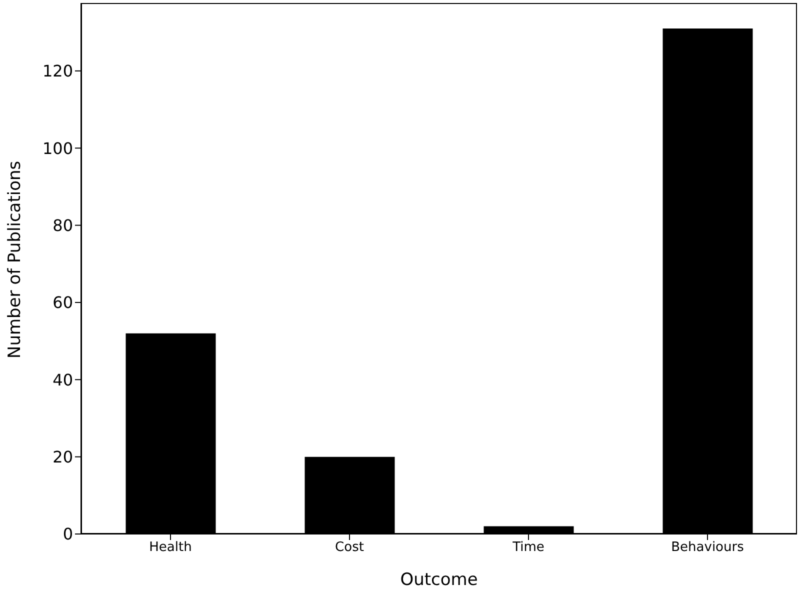 This screenshot has width=800, height=593. What do you see at coordinates (528, 548) in the screenshot?
I see `x-tick-label: Time` at bounding box center [528, 548].